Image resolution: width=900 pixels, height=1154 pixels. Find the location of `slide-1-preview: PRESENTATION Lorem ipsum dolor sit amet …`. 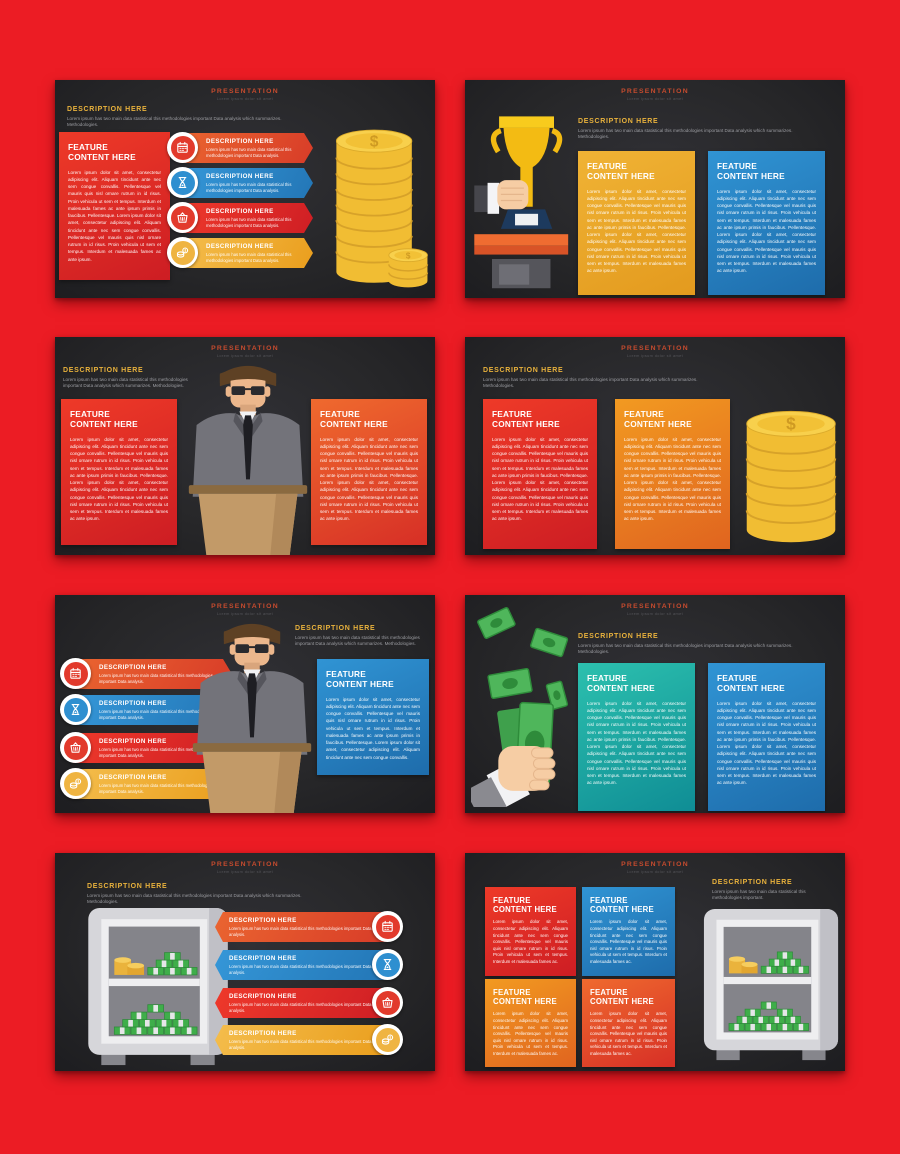

slide-1-preview: PRESENTATION Lorem ipsum dolor sit amet … is located at coordinates (245, 189).